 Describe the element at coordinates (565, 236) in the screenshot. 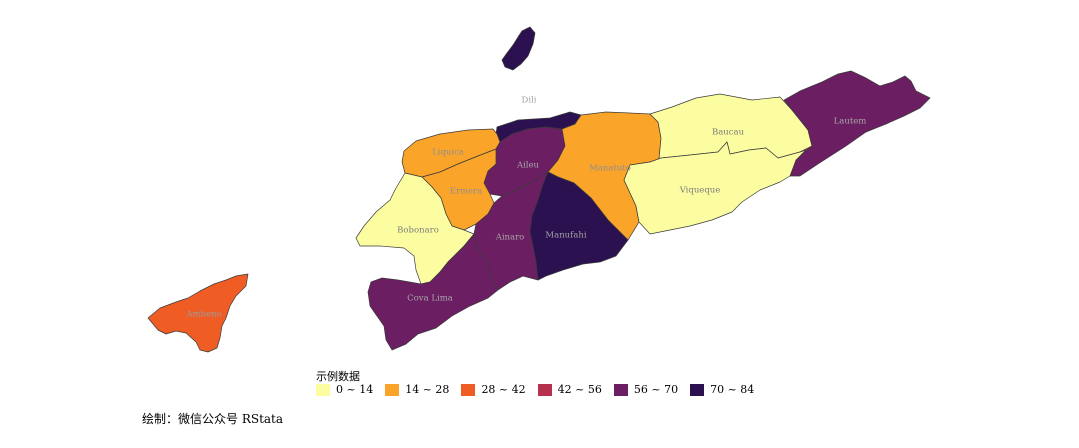

I see `region-label-manufahi: Manufahi` at that location.